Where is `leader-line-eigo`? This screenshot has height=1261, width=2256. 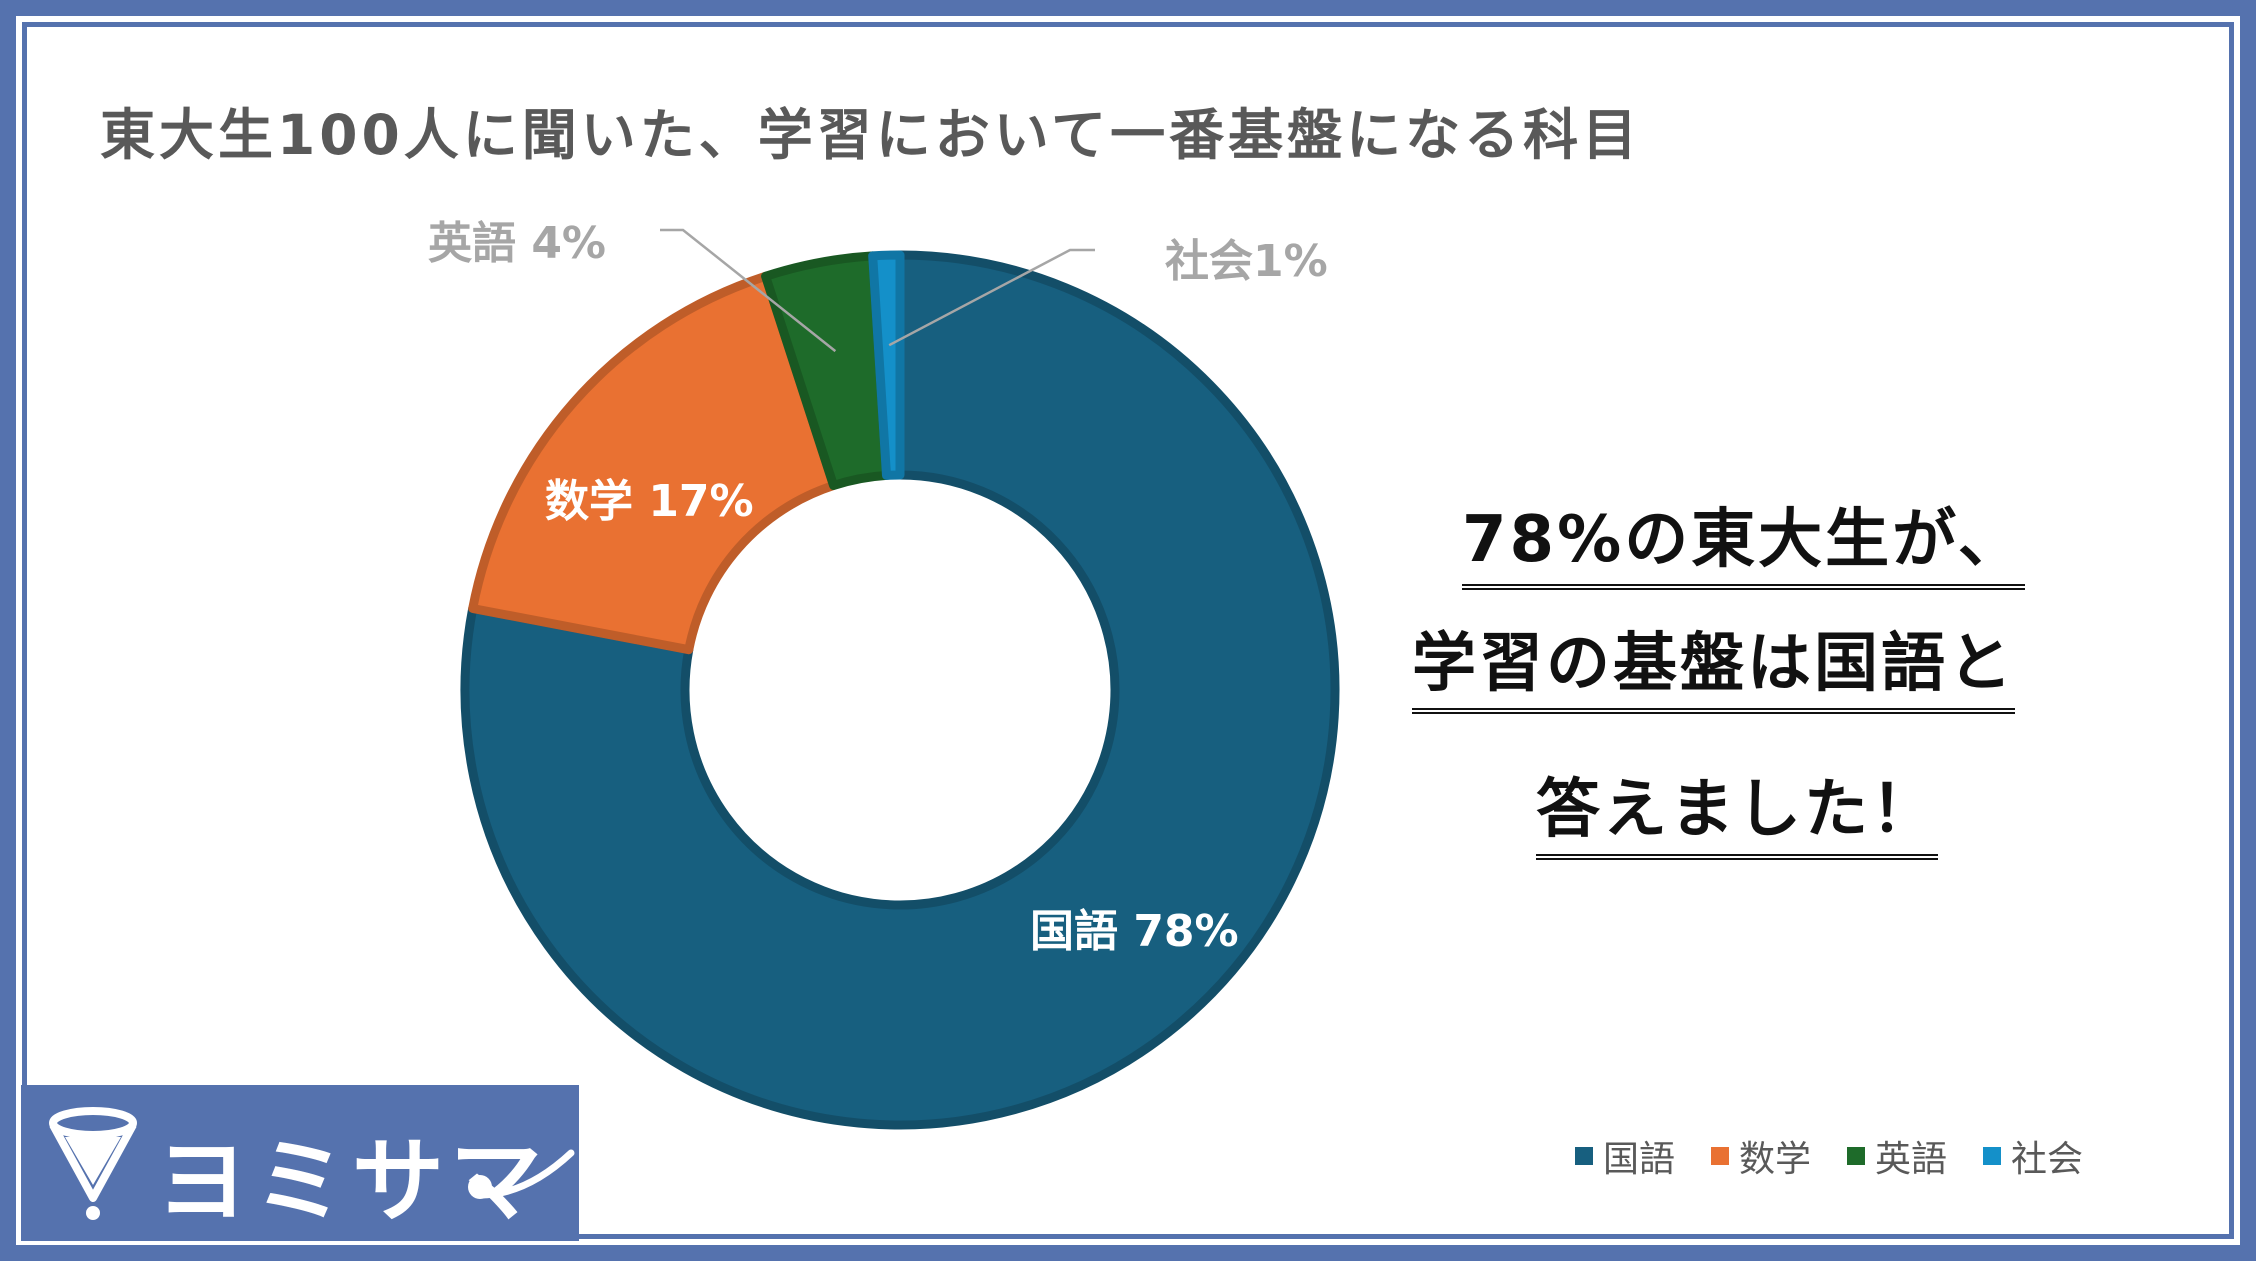
leader-line-eigo is located at coordinates (748, 290).